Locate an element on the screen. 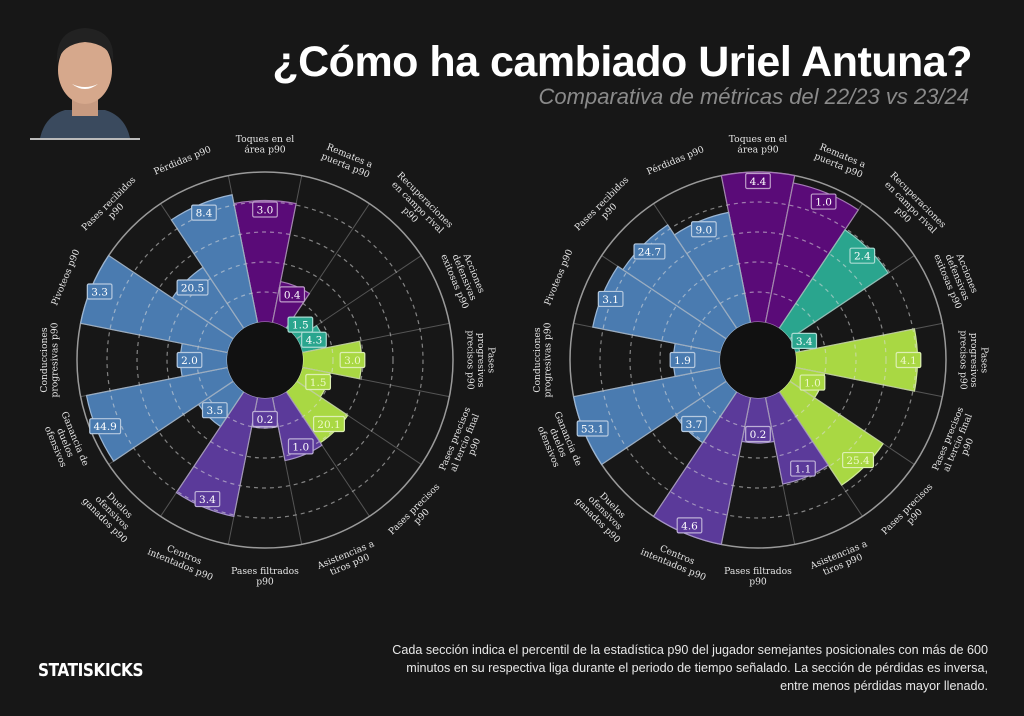 The image size is (1024, 716). value-label: 0.4 is located at coordinates (292, 295).